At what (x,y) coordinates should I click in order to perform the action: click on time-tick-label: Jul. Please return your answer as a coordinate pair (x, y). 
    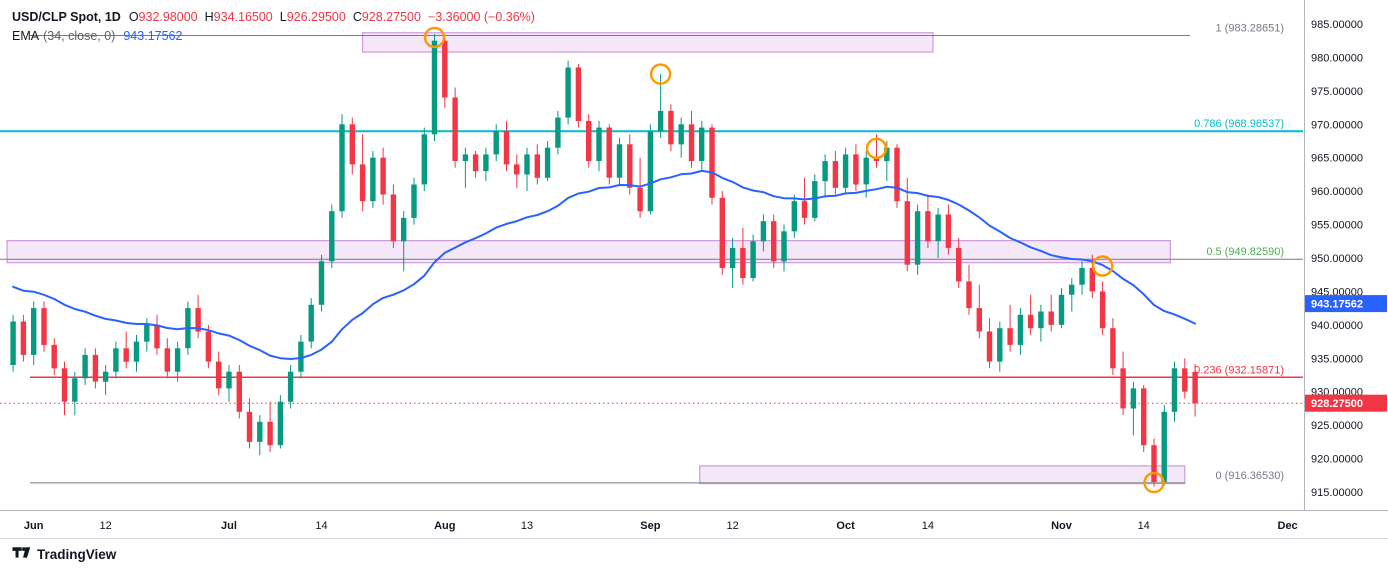
    Looking at the image, I should click on (229, 526).